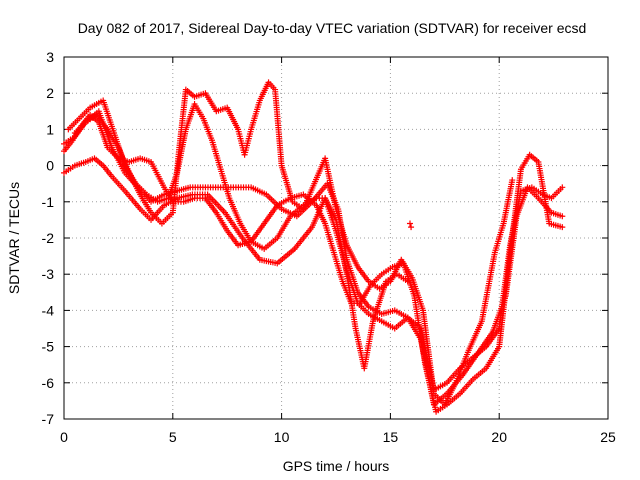 The width and height of the screenshot is (640, 480). I want to click on y-tick-label: 2, so click(50, 93).